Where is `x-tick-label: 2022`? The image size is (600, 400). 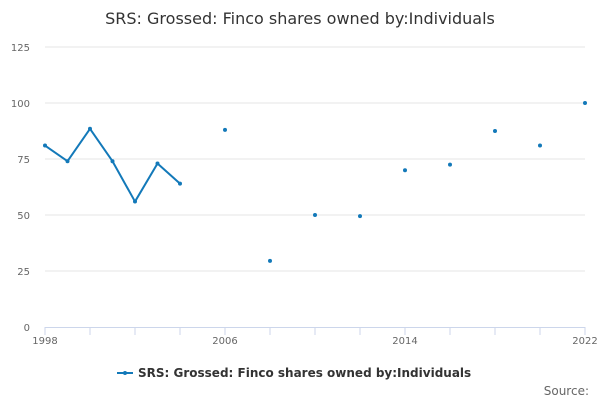 x-tick-label: 2022 is located at coordinates (584, 341).